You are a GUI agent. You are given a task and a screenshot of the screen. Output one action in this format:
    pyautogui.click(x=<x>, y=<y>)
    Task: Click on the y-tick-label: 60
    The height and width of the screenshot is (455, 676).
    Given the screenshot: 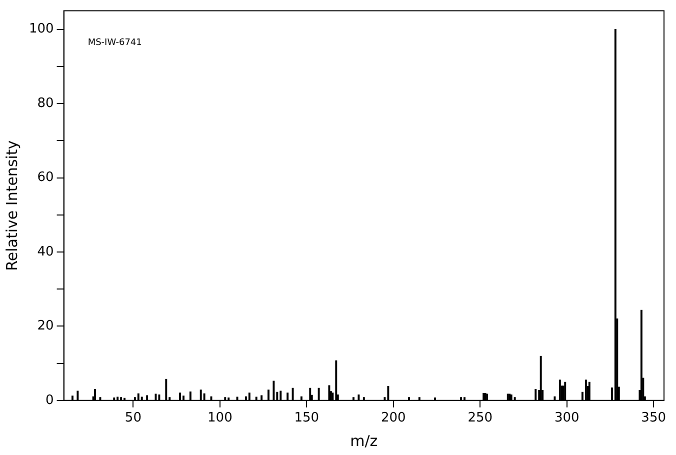 What is the action you would take?
    pyautogui.click(x=45, y=178)
    